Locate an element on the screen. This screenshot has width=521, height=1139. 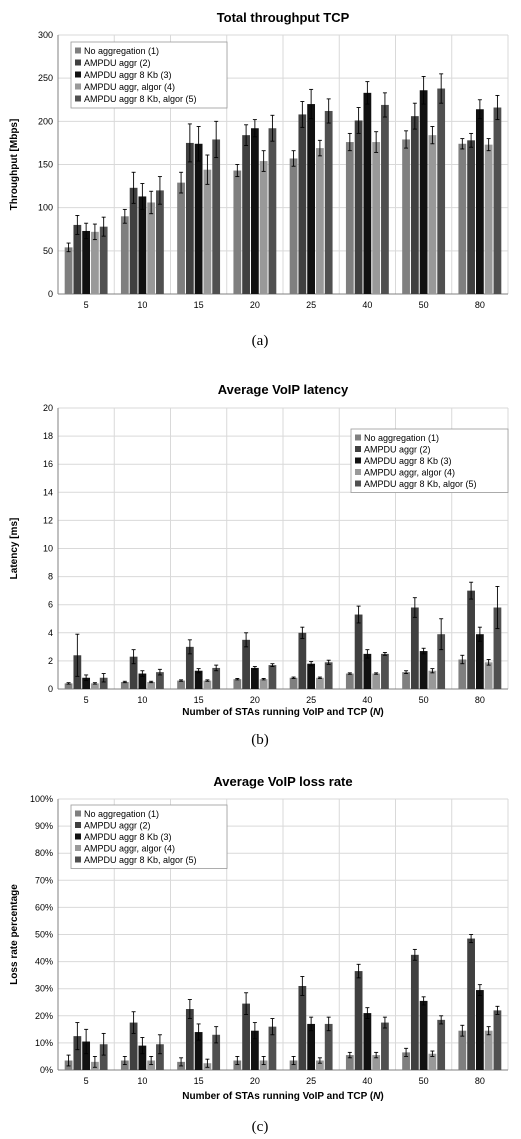
y-tick-label: 10% is located at coordinates (44, 1043).